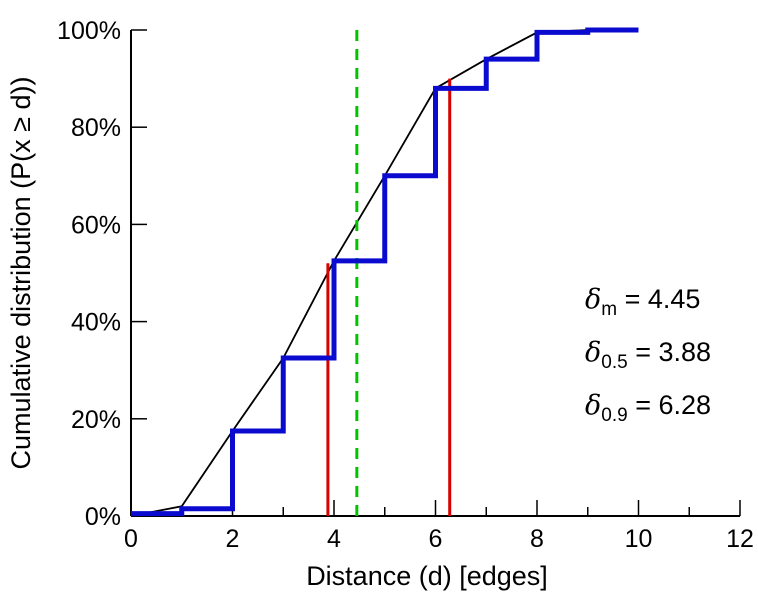 The height and width of the screenshot is (605, 758). Describe the element at coordinates (96, 420) in the screenshot. I see `y-tick-label: 20%` at that location.